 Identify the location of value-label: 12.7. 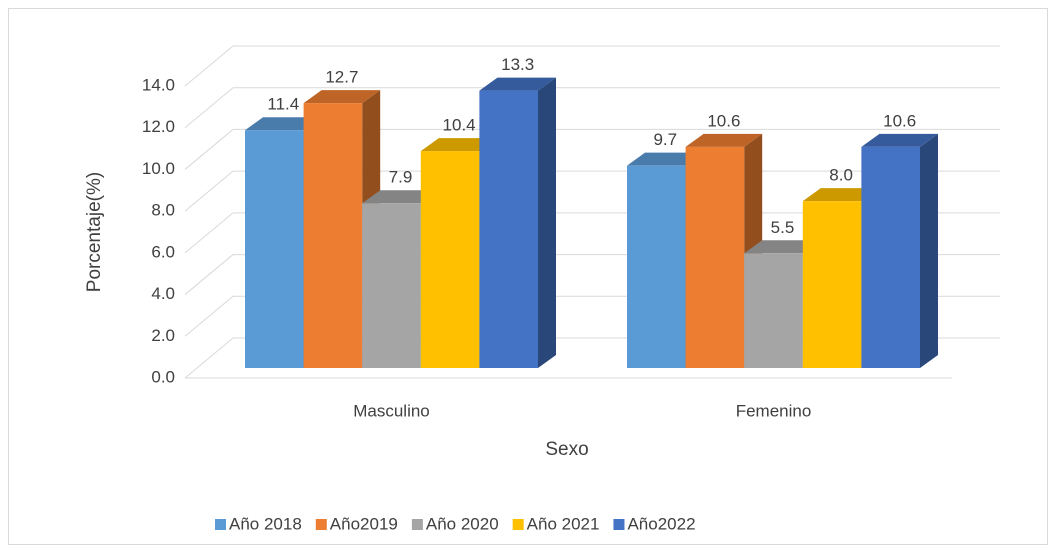
(341, 77).